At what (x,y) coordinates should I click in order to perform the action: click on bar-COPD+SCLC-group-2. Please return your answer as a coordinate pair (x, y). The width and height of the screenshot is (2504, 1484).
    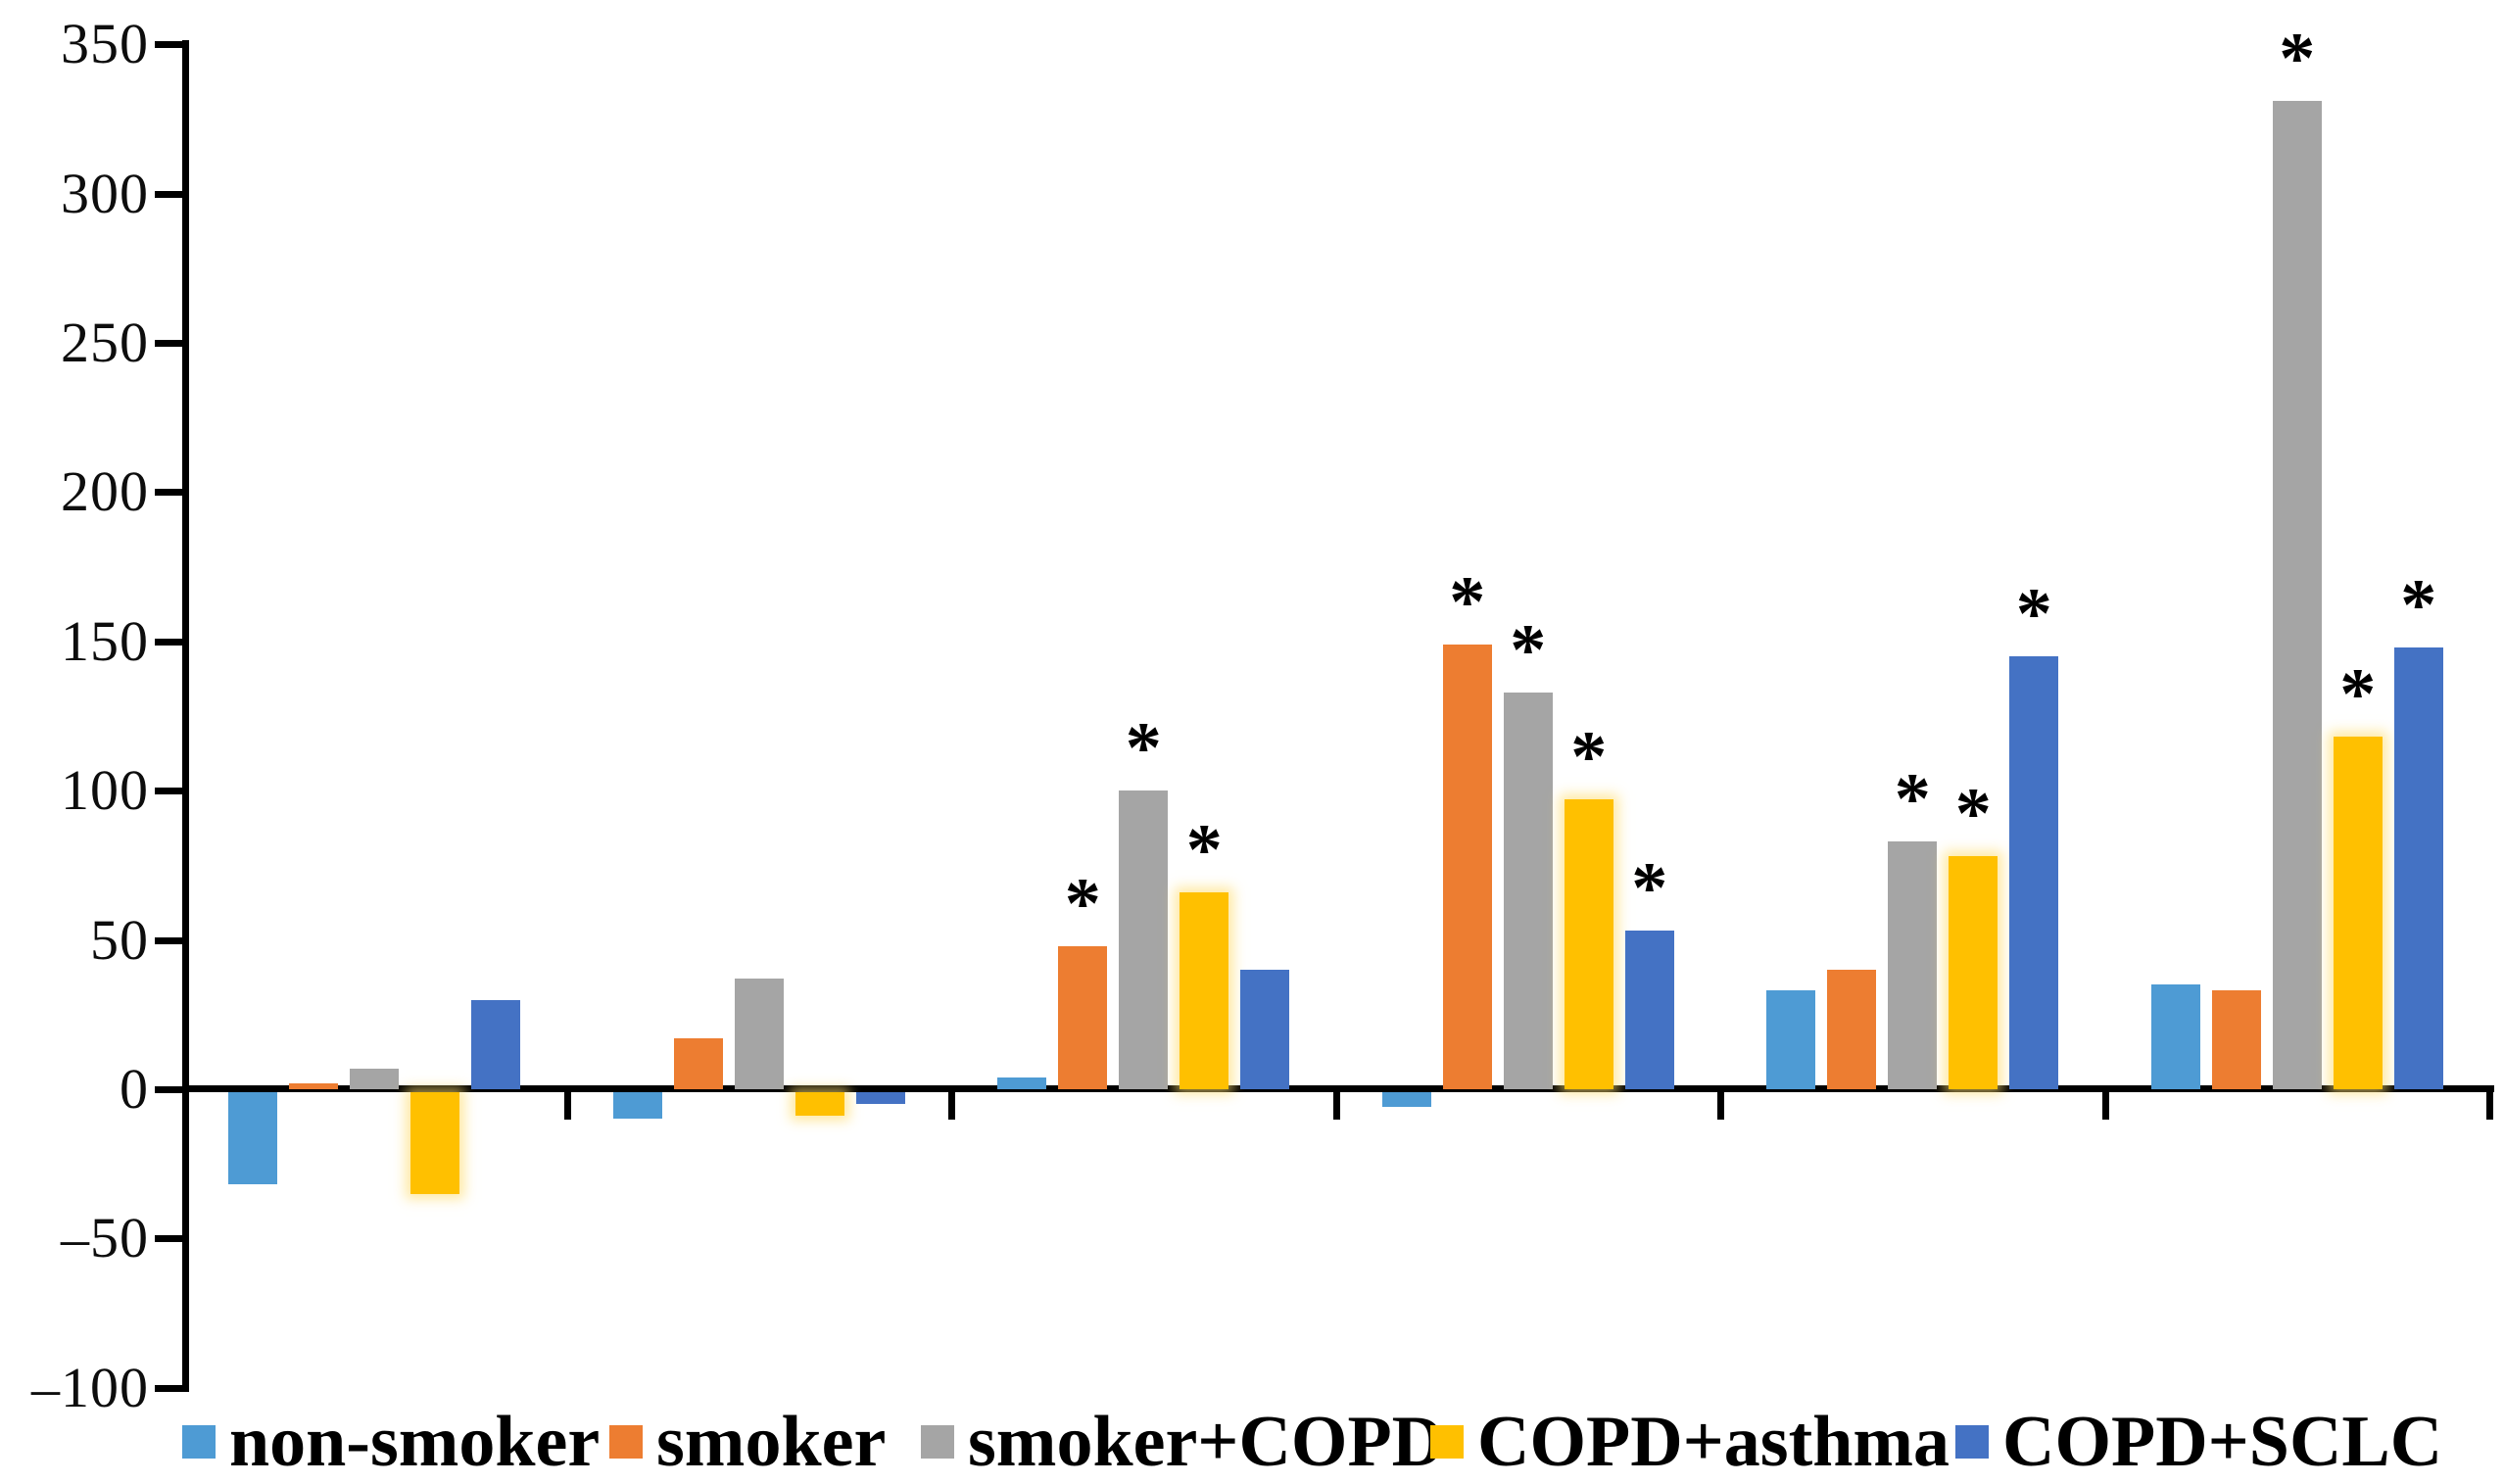
    Looking at the image, I should click on (880, 1098).